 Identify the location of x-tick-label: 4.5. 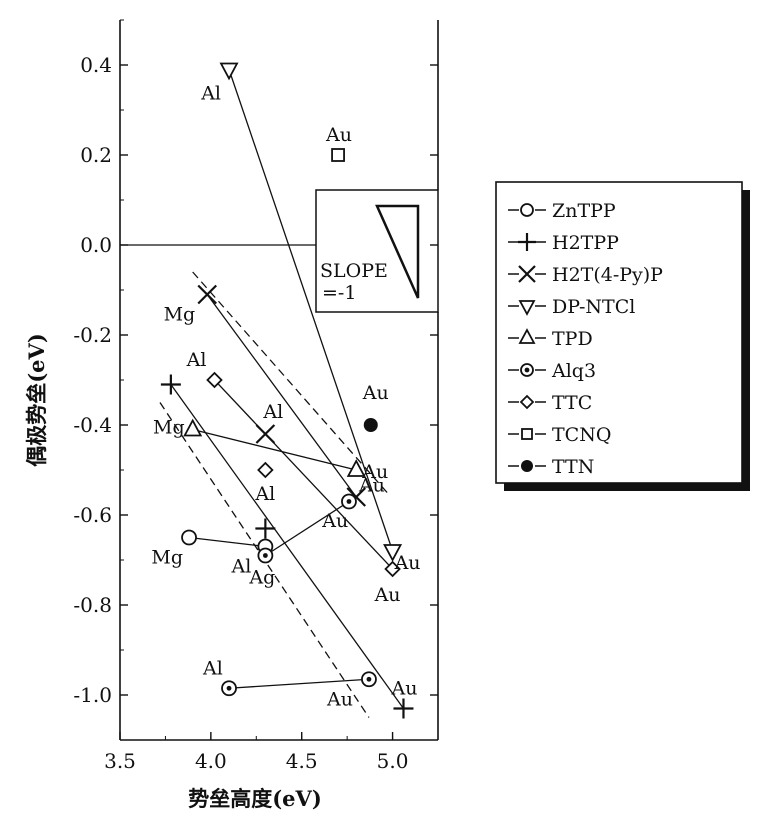
(302, 761).